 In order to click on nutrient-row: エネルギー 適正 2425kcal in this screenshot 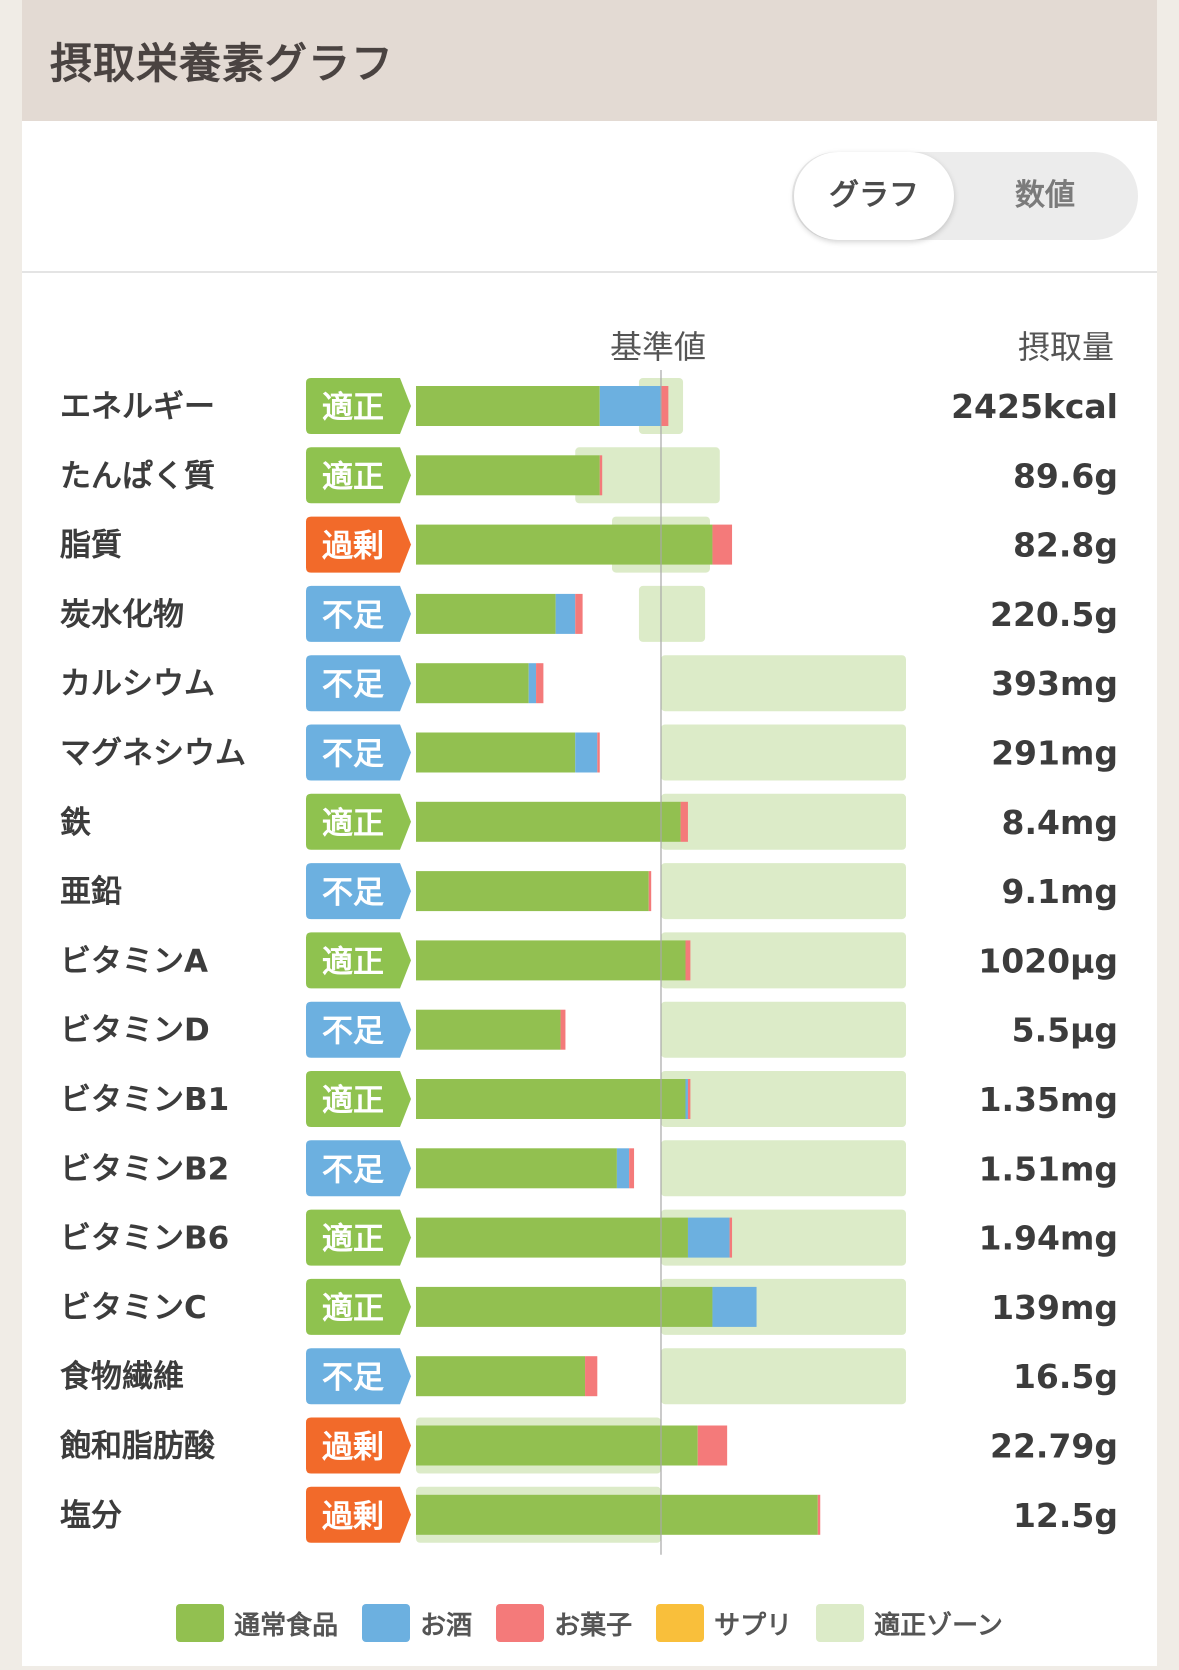, I will do `click(589, 406)`.